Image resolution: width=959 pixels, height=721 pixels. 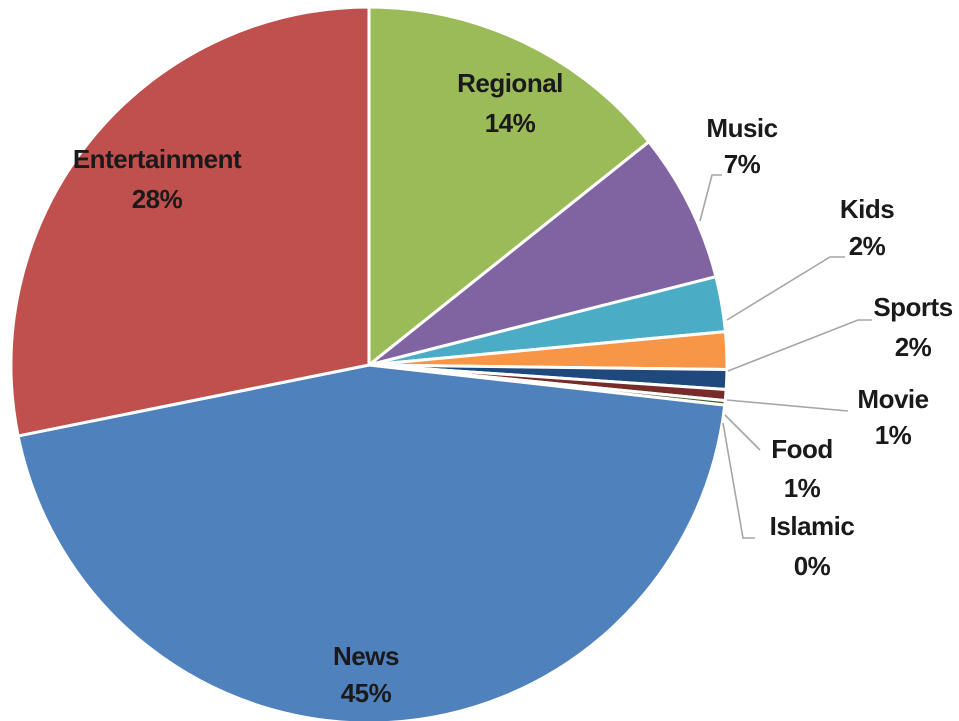 I want to click on leader-lines, so click(x=785, y=356).